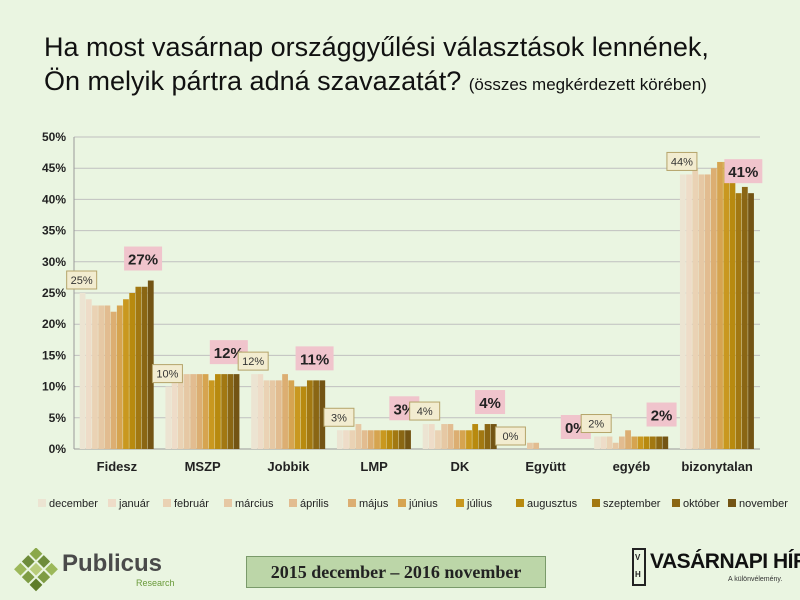 This screenshot has width=800, height=600. Describe the element at coordinates (288, 466) in the screenshot. I see `x-tick-label: Jobbik` at that location.